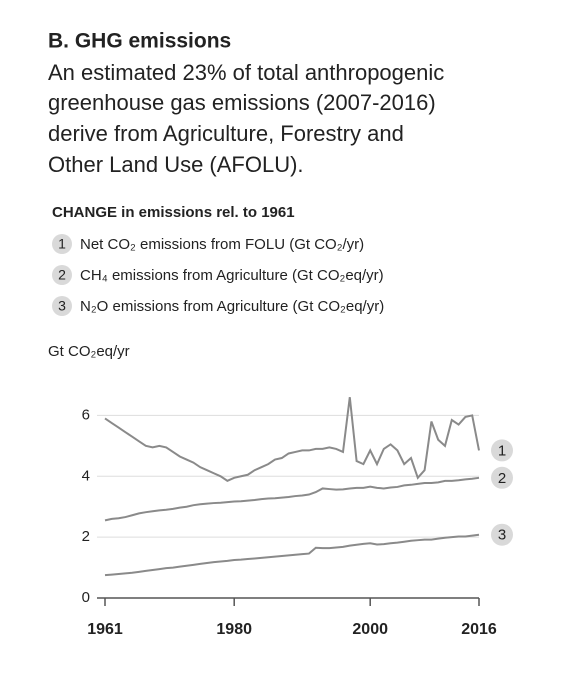  Describe the element at coordinates (173, 212) in the screenshot. I see `legend-title: CHANGE in emissions rel. to 1961` at that location.